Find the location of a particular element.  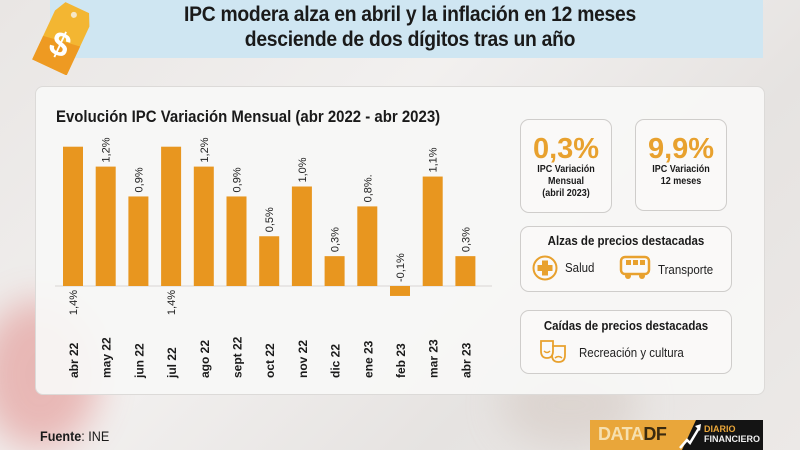

logo-line-2: FINANCIERO is located at coordinates (732, 439).